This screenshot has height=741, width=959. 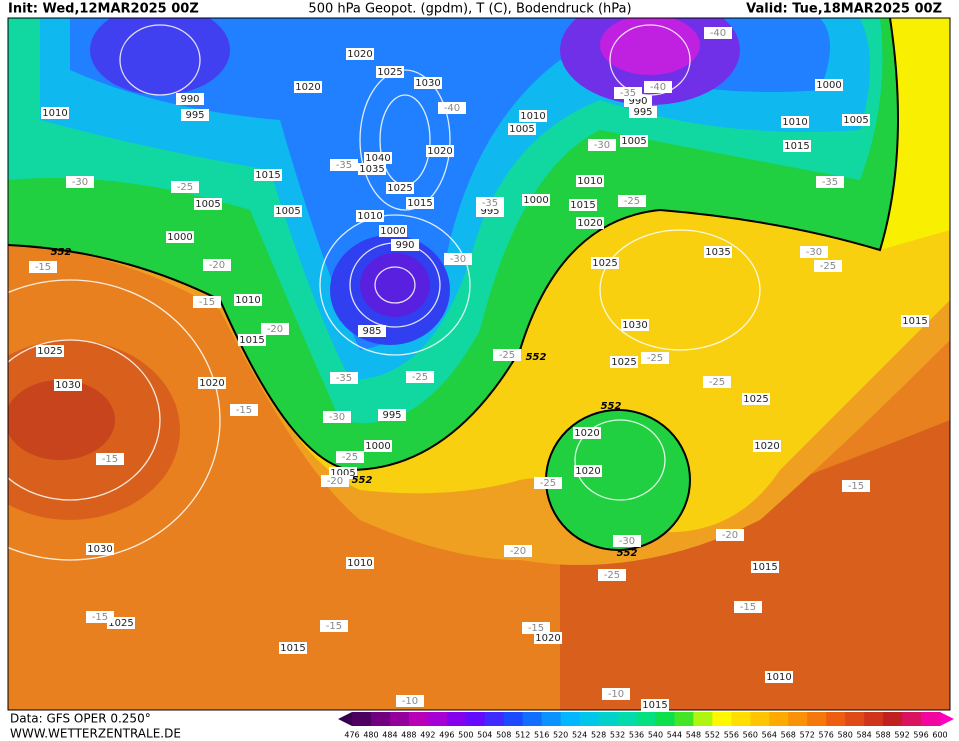 I want to click on colorbar-arrow, so click(x=947, y=719).